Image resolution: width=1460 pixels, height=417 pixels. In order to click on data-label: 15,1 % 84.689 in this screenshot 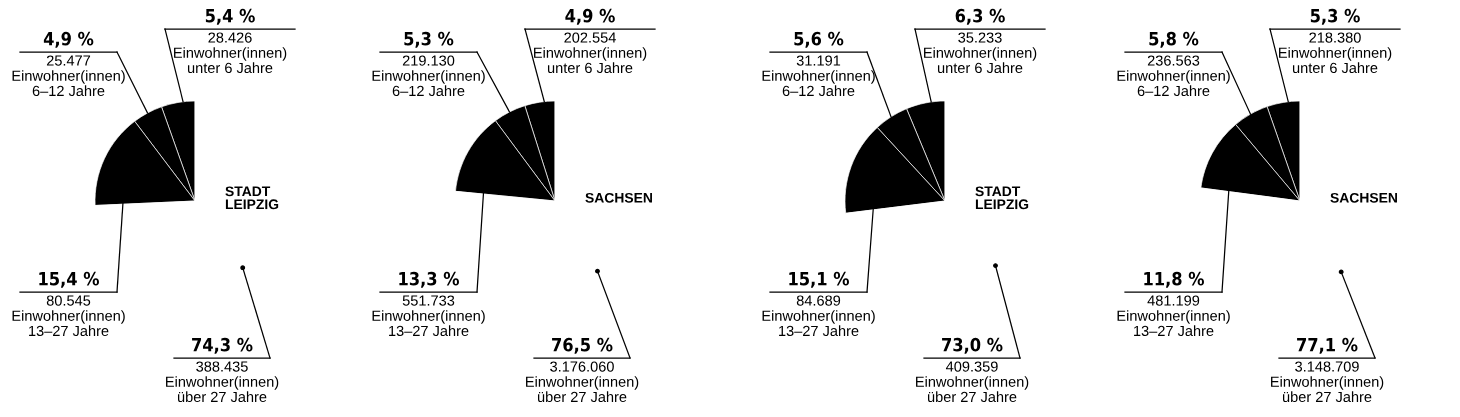, I will do `click(819, 288)`.